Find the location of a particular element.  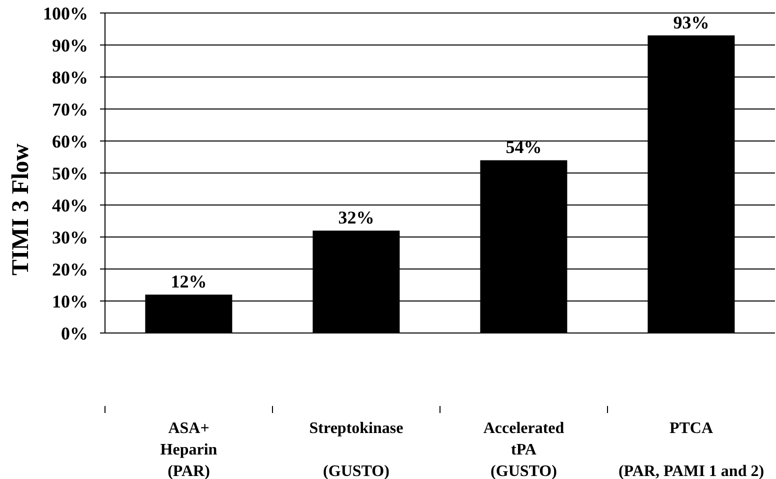

y-tick-label: 80% is located at coordinates (70, 77).